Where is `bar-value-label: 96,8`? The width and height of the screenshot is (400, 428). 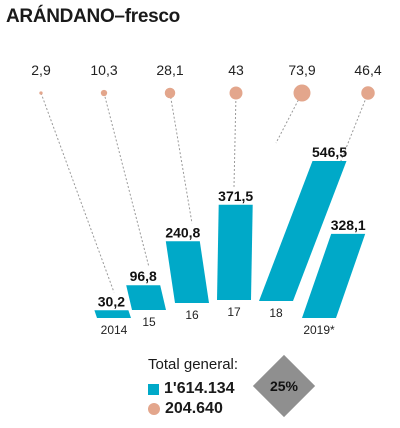
bar-value-label: 96,8 is located at coordinates (143, 276).